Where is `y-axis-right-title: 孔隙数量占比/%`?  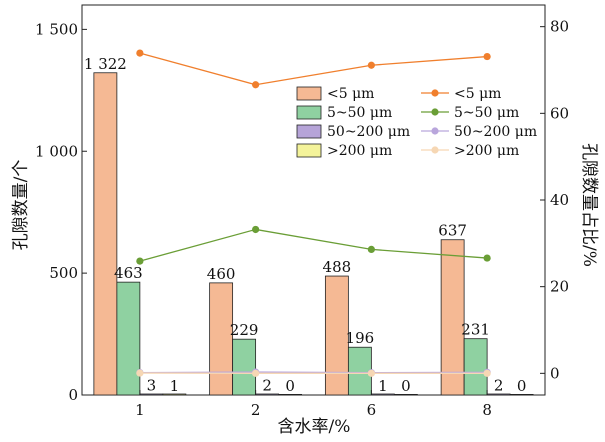
y-axis-right-title: 孔隙数量占比/% is located at coordinates (589, 205).